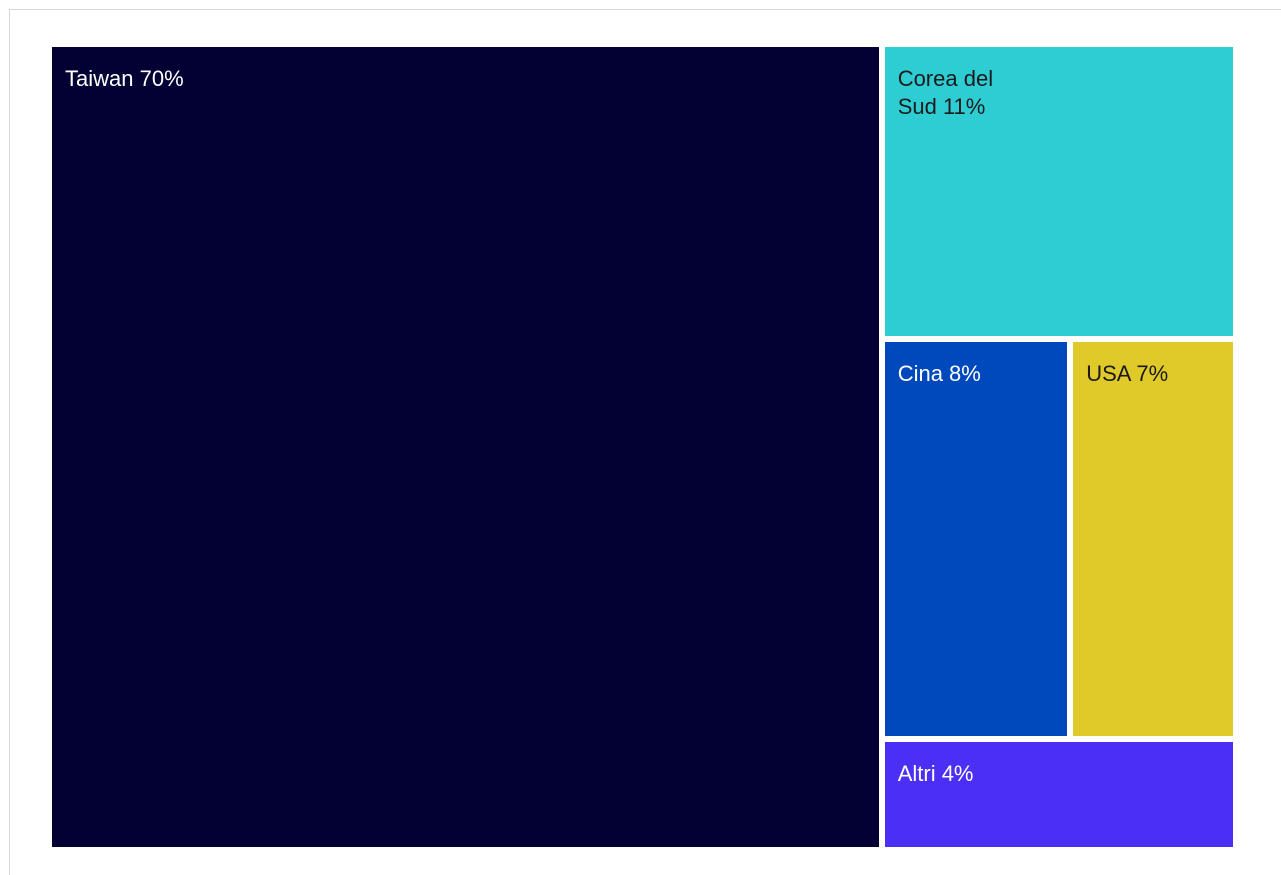  I want to click on tile-label-corea-del-sud: Corea del Sud 11%, so click(945, 92).